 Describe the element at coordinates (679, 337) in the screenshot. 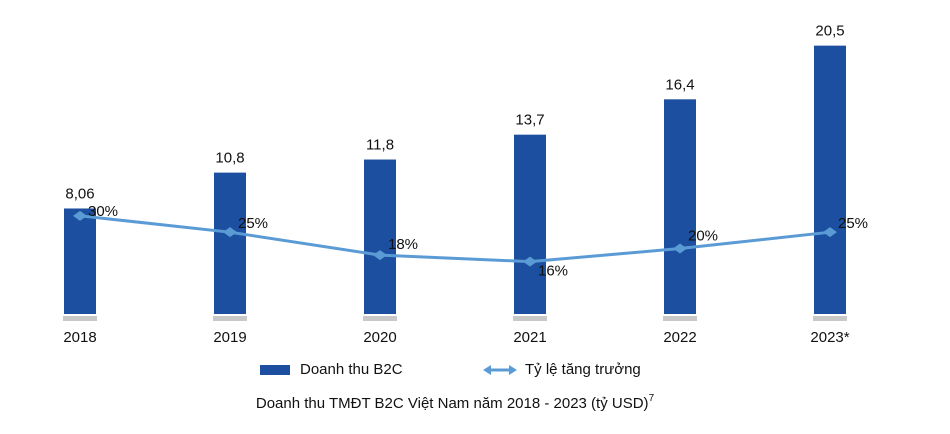

I see `x-tick-label: 2022` at that location.